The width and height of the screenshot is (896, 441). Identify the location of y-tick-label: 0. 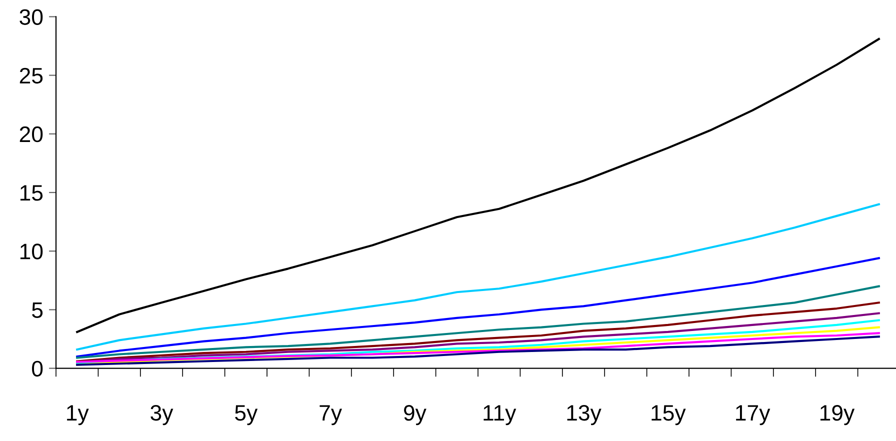
(37, 368).